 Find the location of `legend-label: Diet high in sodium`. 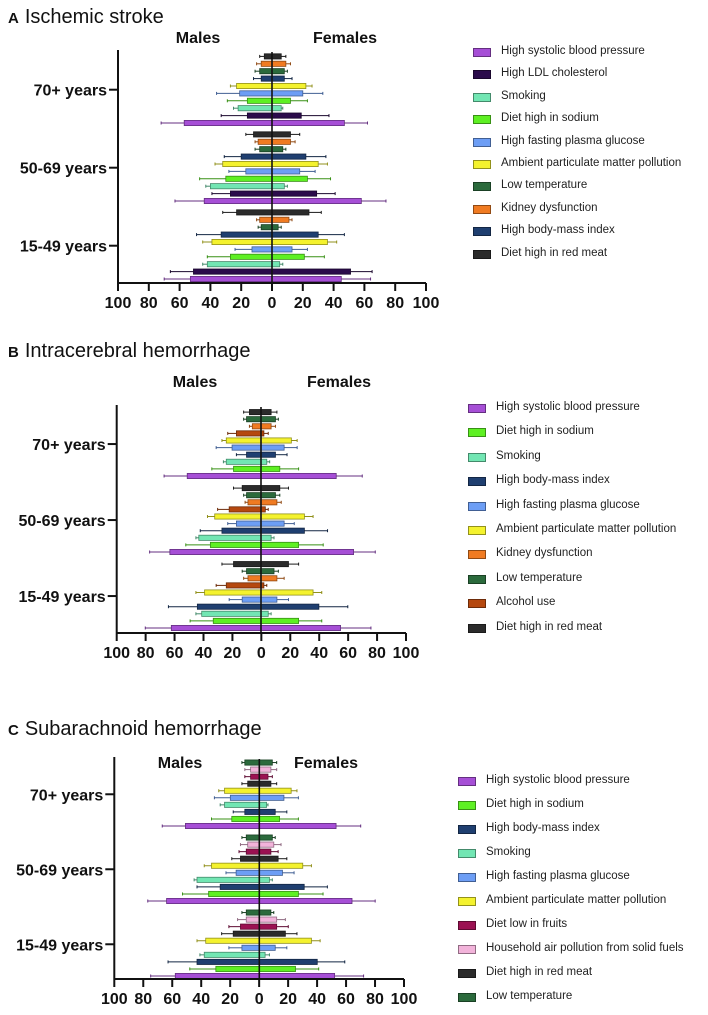

legend-label: Diet high in sodium is located at coordinates (535, 804).